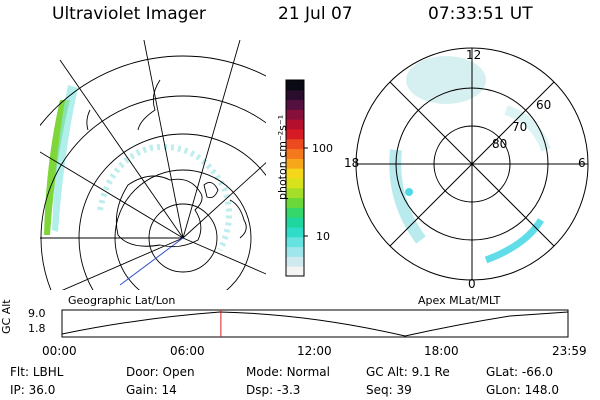  I want to click on altitude-plot, so click(315, 323).